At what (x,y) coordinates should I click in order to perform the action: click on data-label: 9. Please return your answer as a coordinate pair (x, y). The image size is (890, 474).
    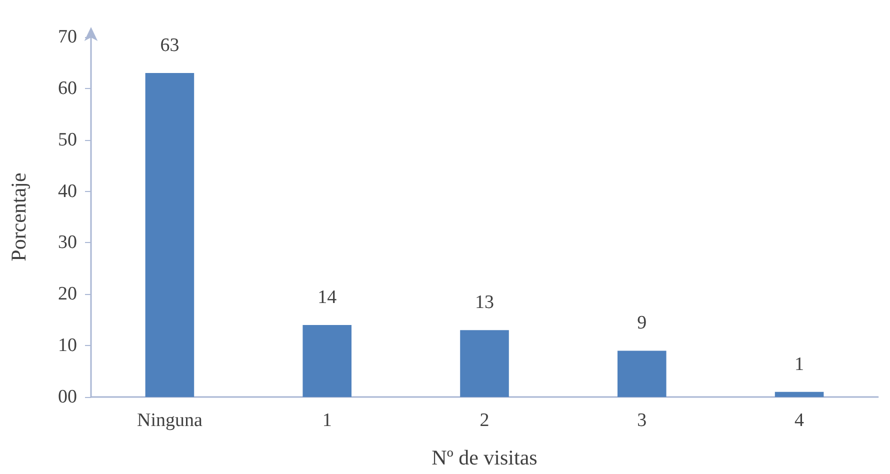
    Looking at the image, I should click on (642, 323).